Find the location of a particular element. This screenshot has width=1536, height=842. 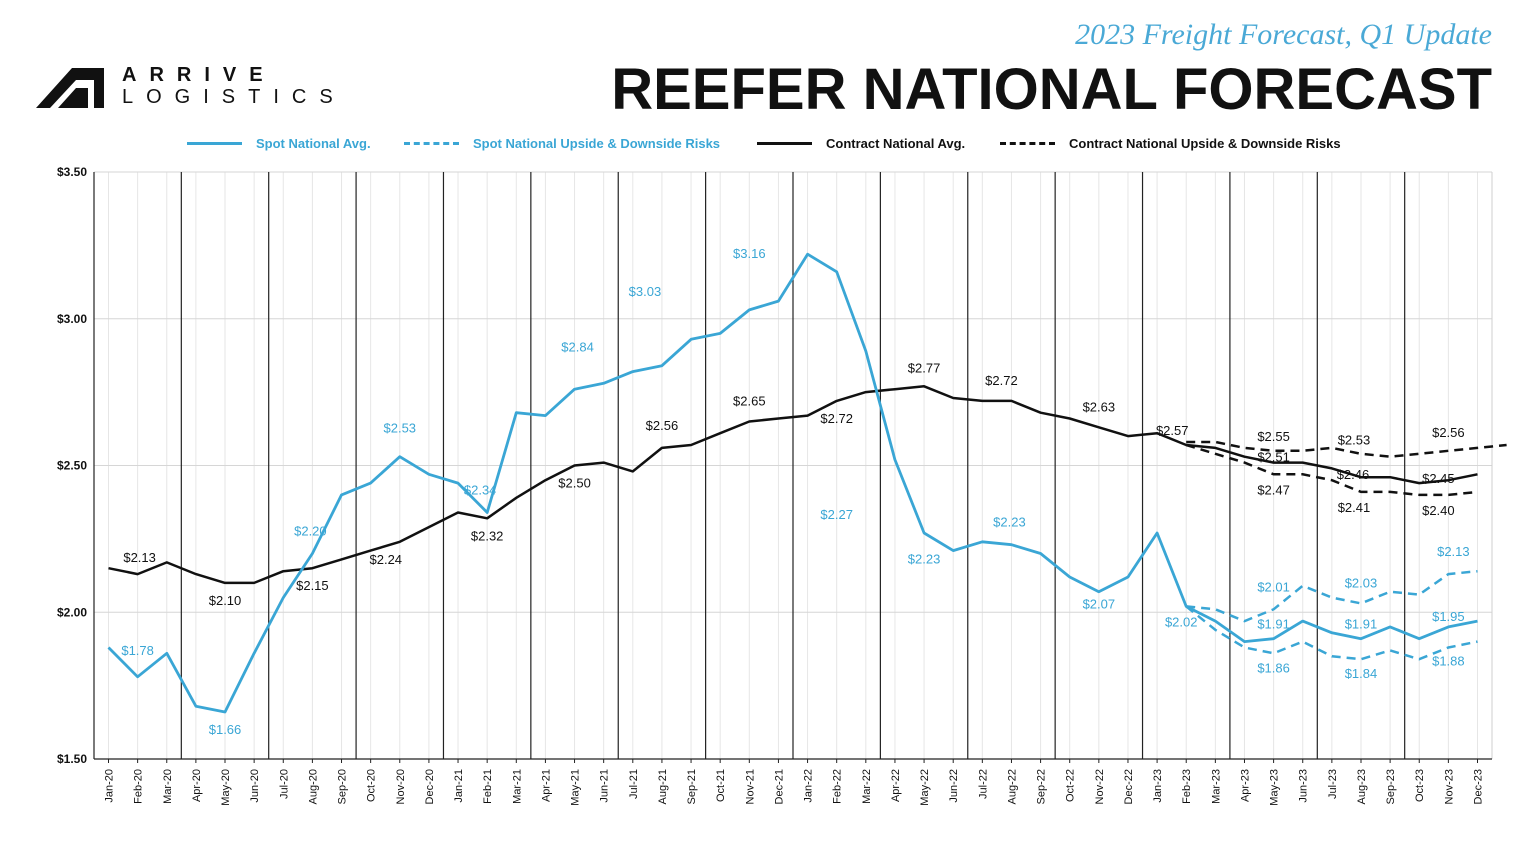

data-label: $2.32 is located at coordinates (487, 535).